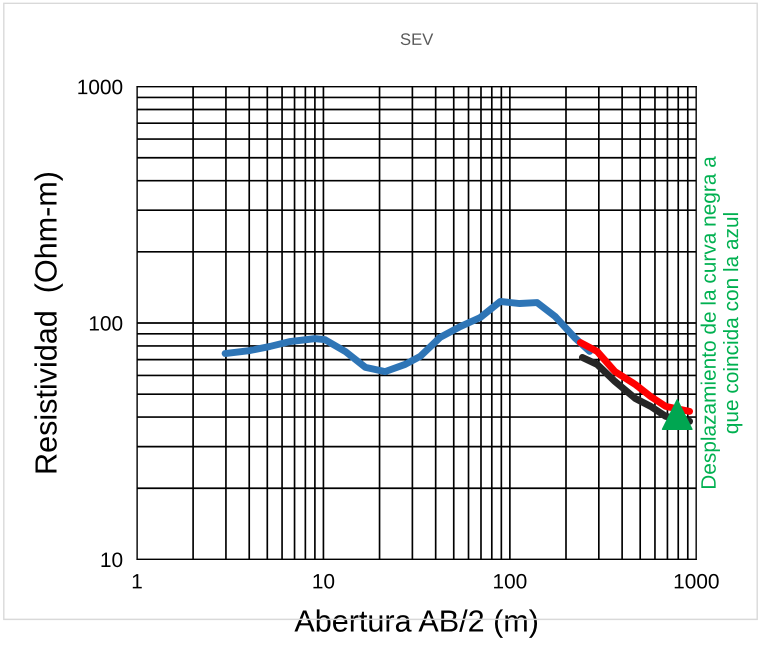  Describe the element at coordinates (100, 87) in the screenshot. I see `y-tick-label: 1000` at that location.